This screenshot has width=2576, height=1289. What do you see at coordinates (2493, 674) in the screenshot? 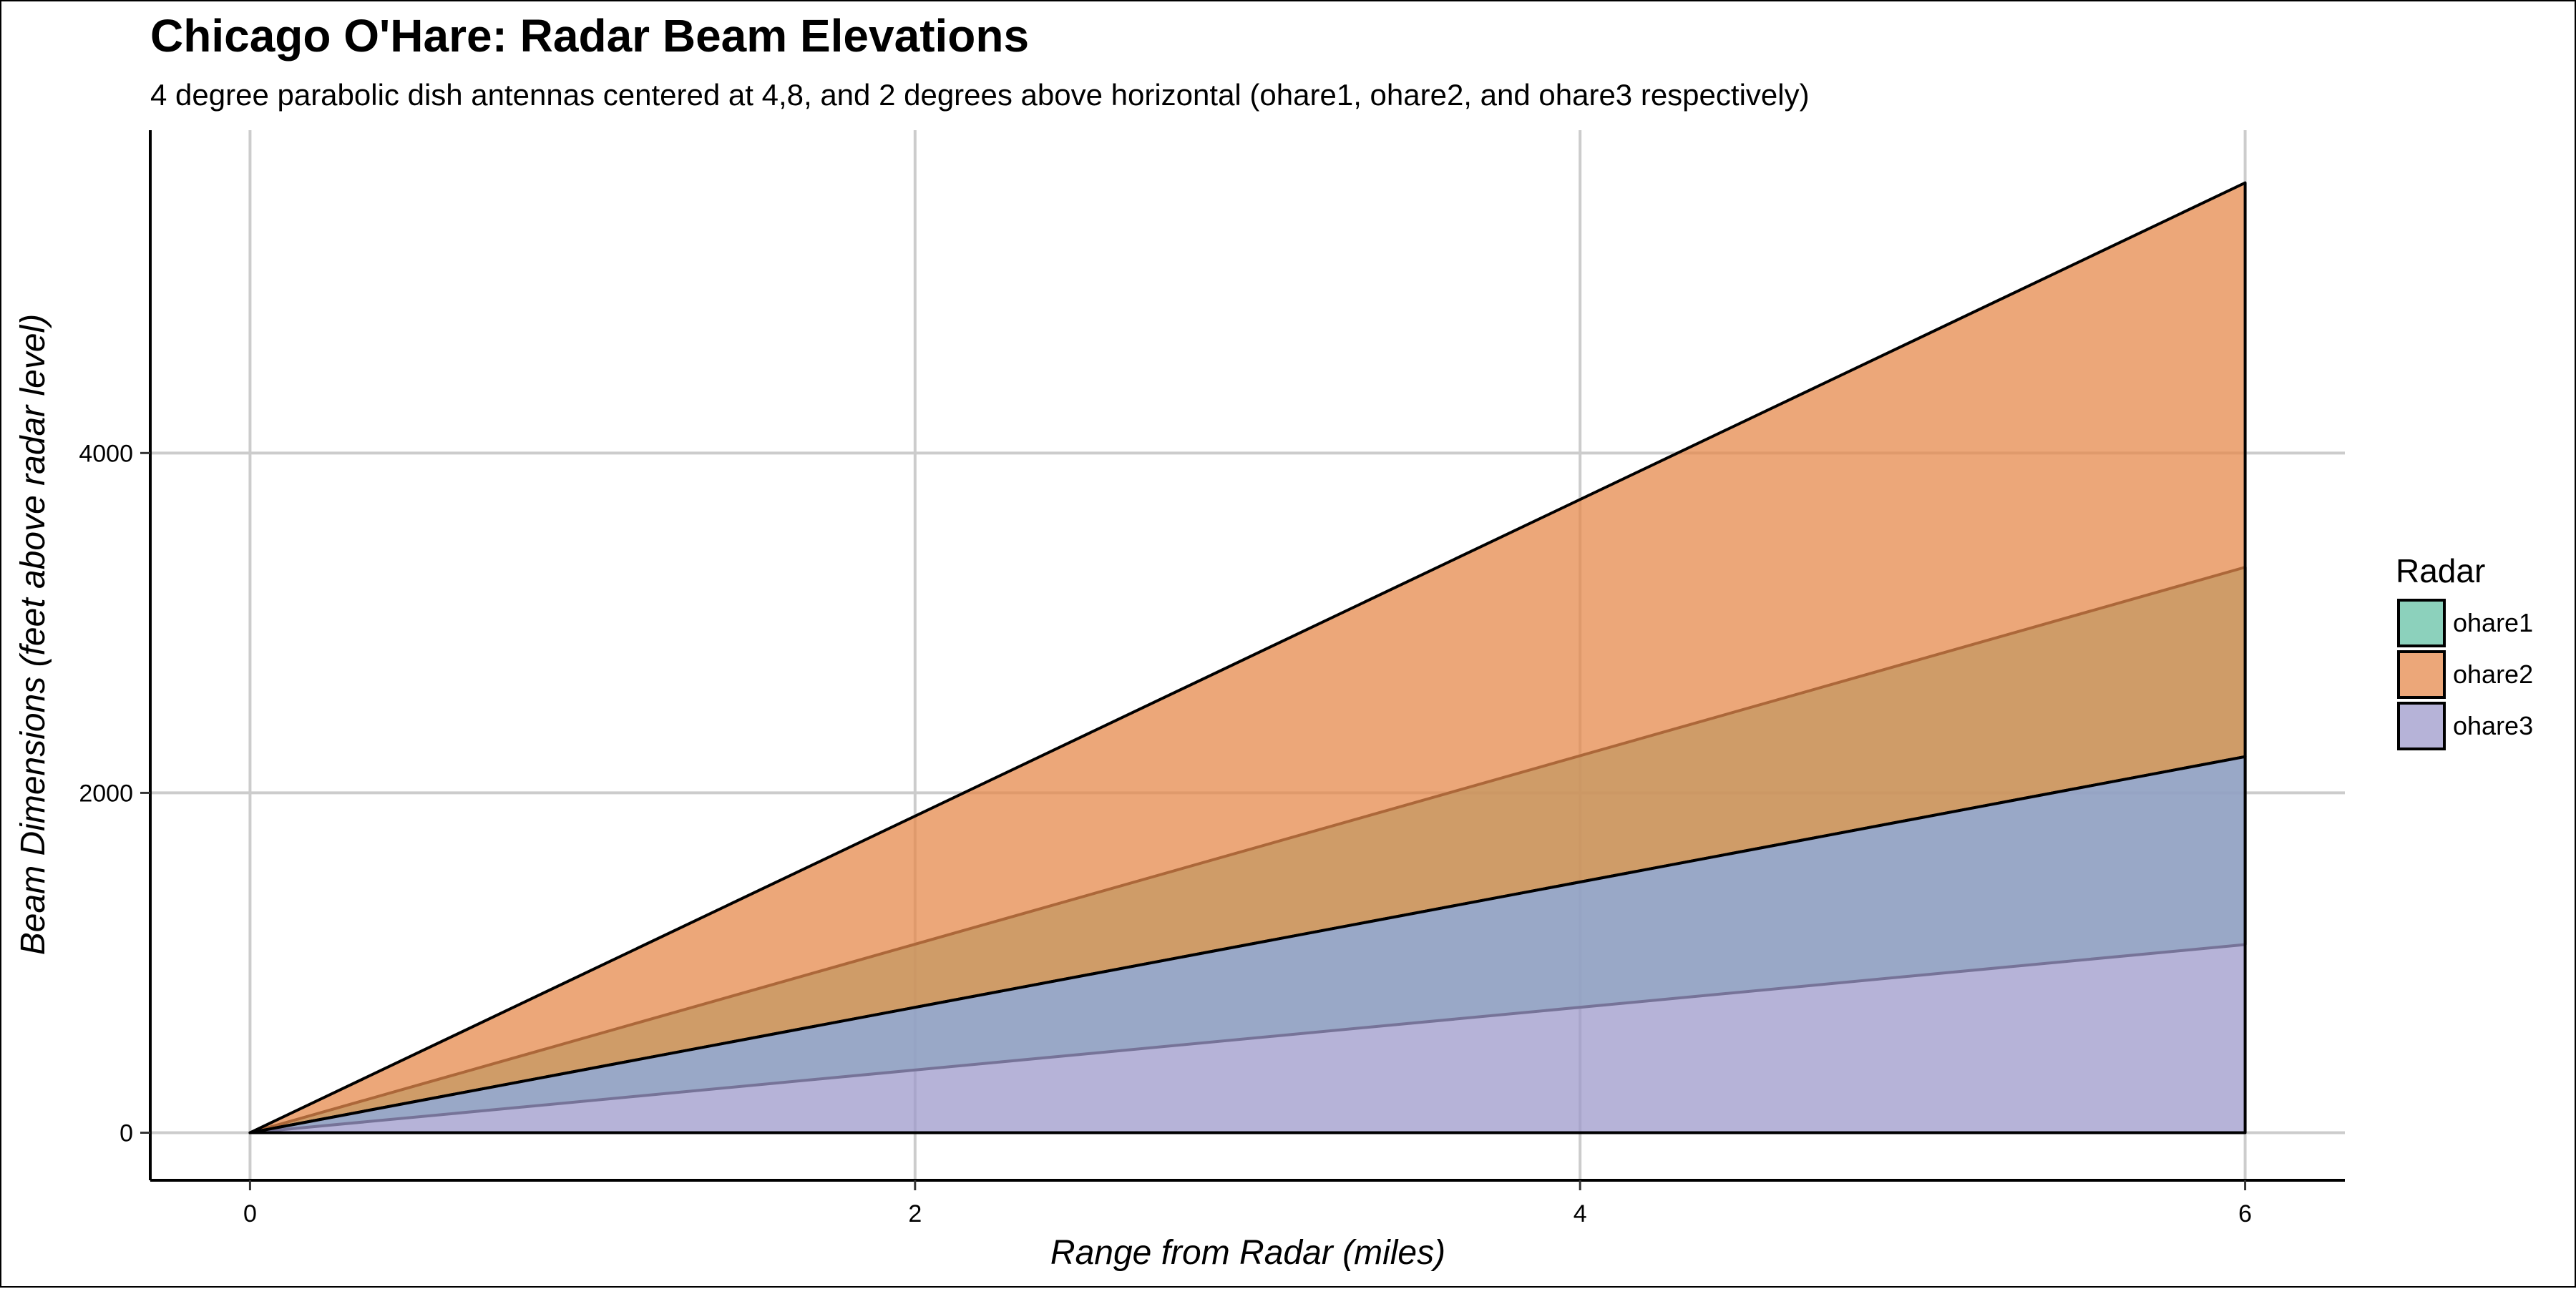
I see `legend-label-ohare2: ohare2` at bounding box center [2493, 674].